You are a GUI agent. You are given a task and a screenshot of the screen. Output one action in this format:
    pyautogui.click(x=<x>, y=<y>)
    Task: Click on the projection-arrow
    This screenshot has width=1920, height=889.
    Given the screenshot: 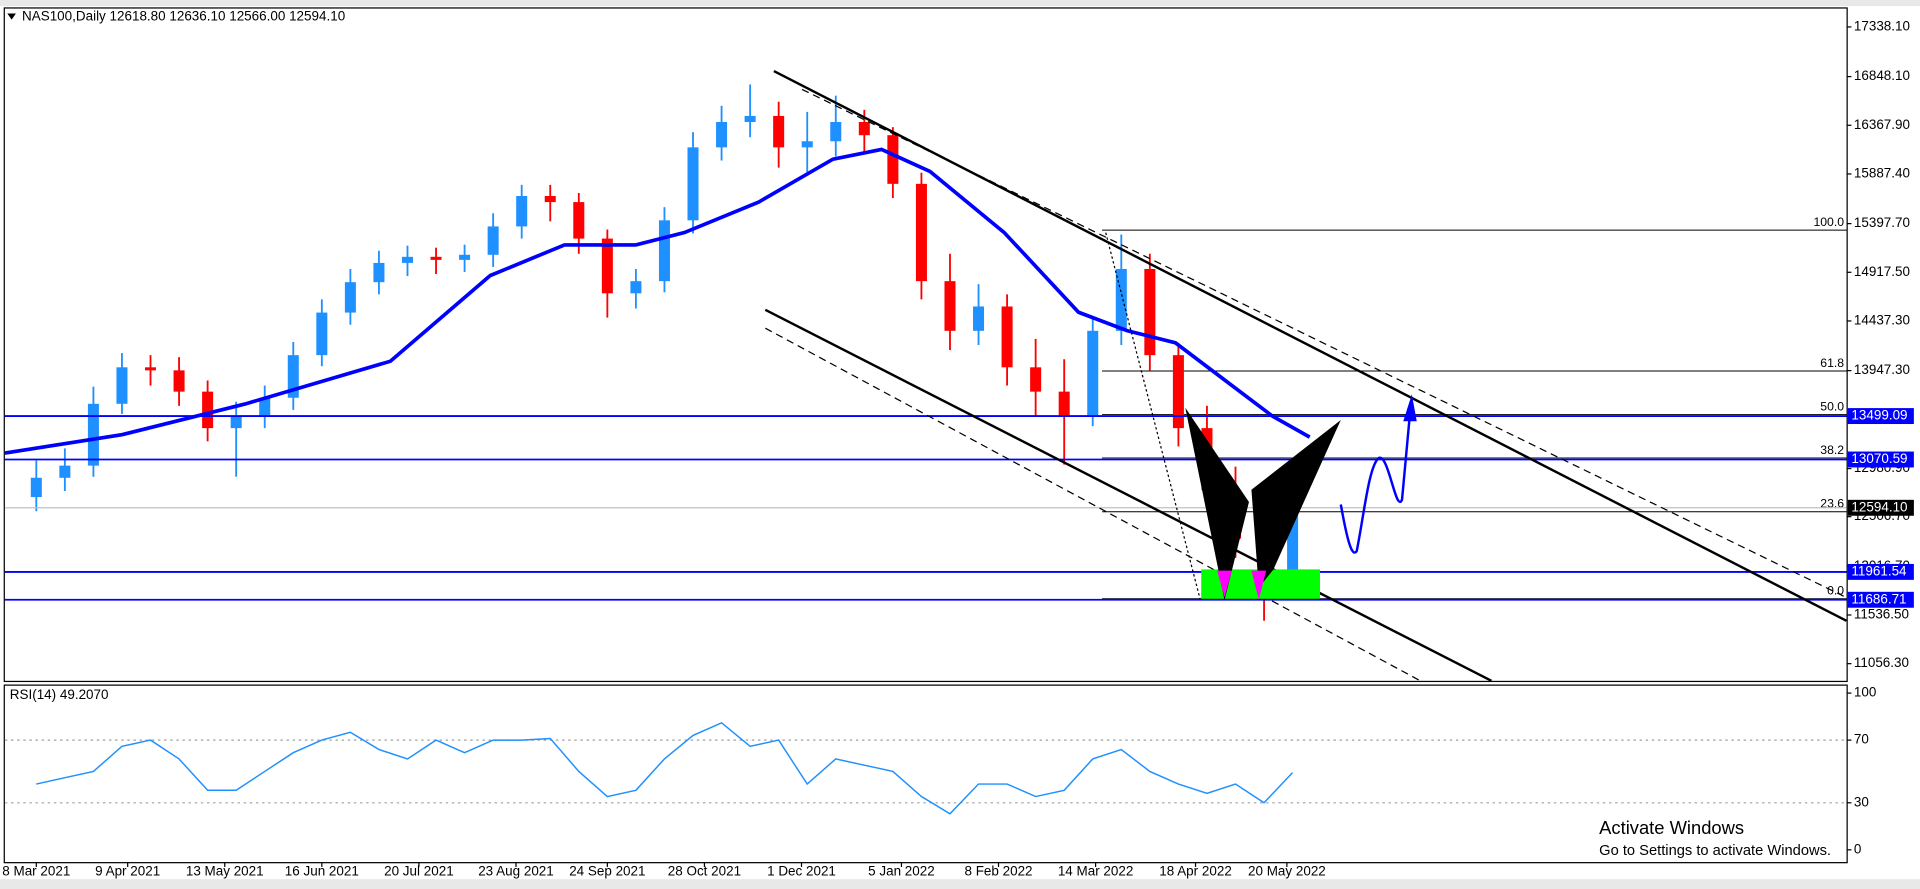 What is the action you would take?
    pyautogui.click(x=1410, y=408)
    